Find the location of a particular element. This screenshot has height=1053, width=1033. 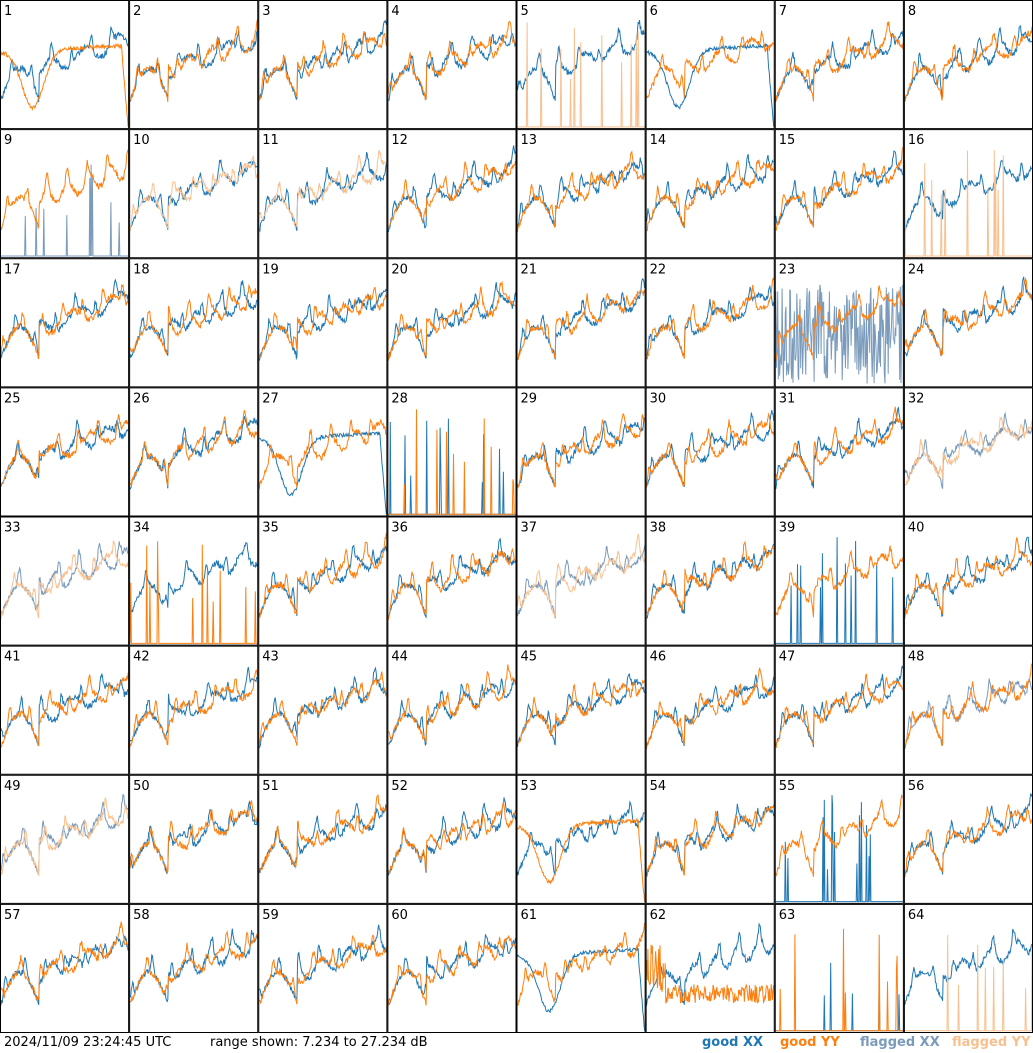

panel-52-frame is located at coordinates (452, 839).